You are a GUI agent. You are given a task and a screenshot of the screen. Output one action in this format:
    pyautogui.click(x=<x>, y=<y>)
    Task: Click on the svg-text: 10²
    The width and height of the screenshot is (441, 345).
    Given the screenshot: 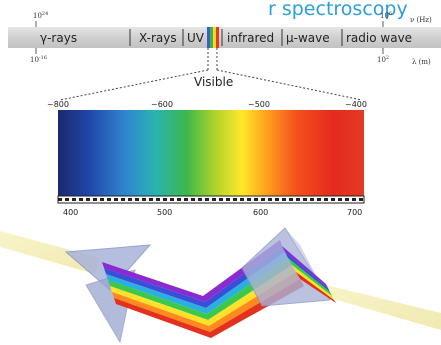 What is the action you would take?
    pyautogui.click(x=383, y=59)
    